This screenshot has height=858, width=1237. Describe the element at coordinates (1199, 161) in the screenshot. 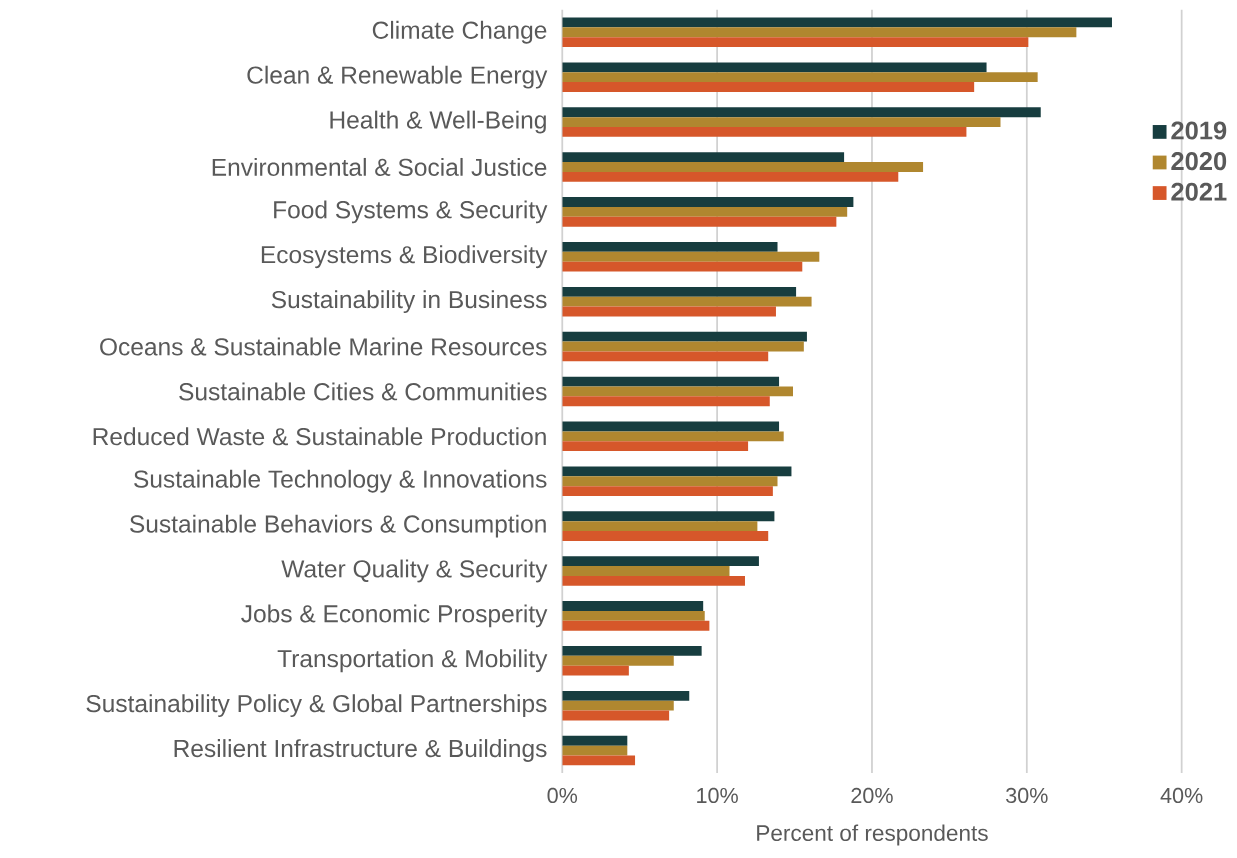

I see `legend-label: 2020` at that location.